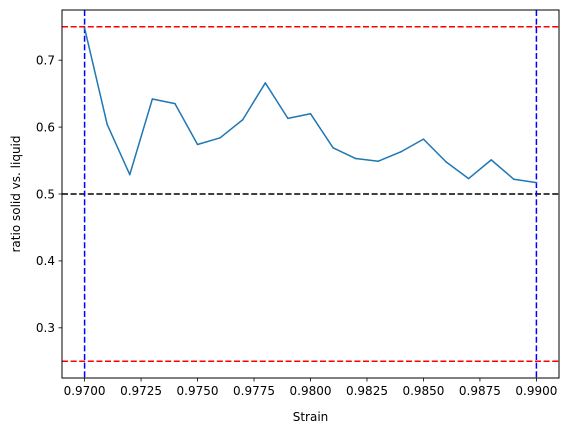  Describe the element at coordinates (311, 391) in the screenshot. I see `x-tick-label: 0.9800` at that location.